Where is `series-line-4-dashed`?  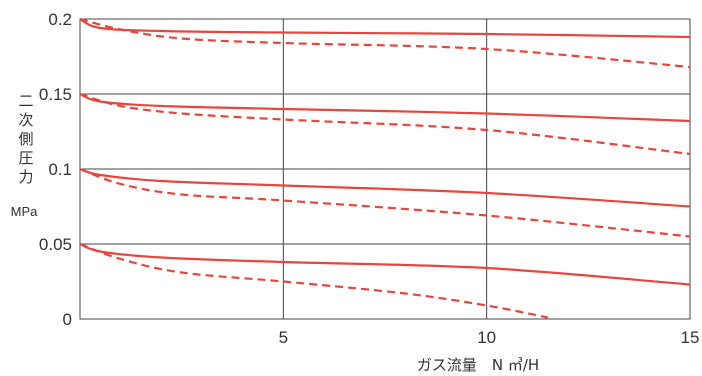
series-line-4-dashed is located at coordinates (385, 124).